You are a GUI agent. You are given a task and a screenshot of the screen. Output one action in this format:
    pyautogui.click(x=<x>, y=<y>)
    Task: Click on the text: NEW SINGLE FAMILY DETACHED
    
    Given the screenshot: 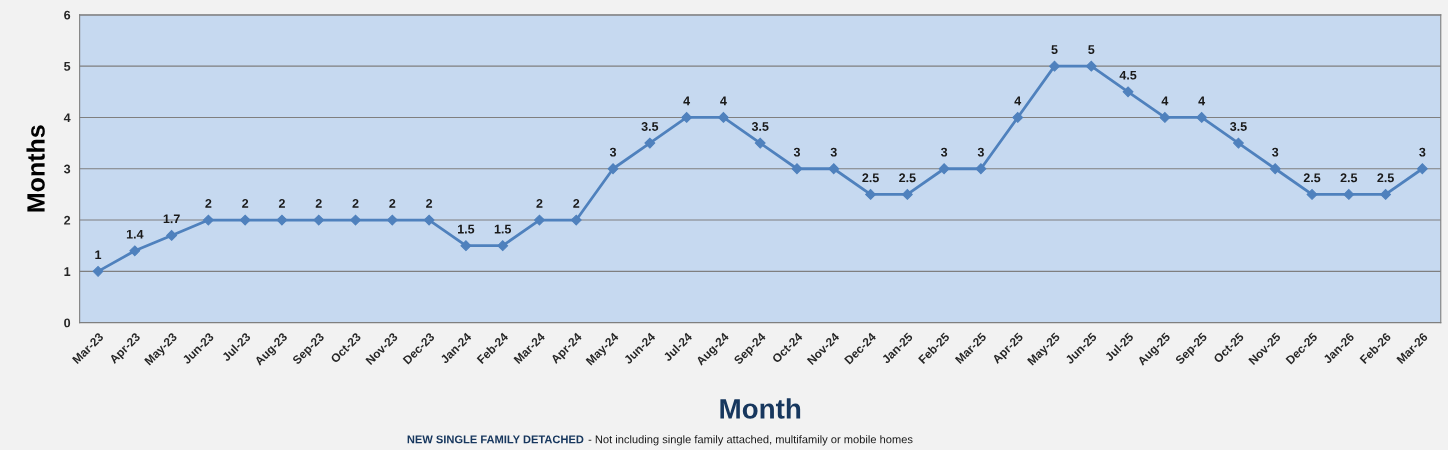 What is the action you would take?
    pyautogui.click(x=495, y=439)
    